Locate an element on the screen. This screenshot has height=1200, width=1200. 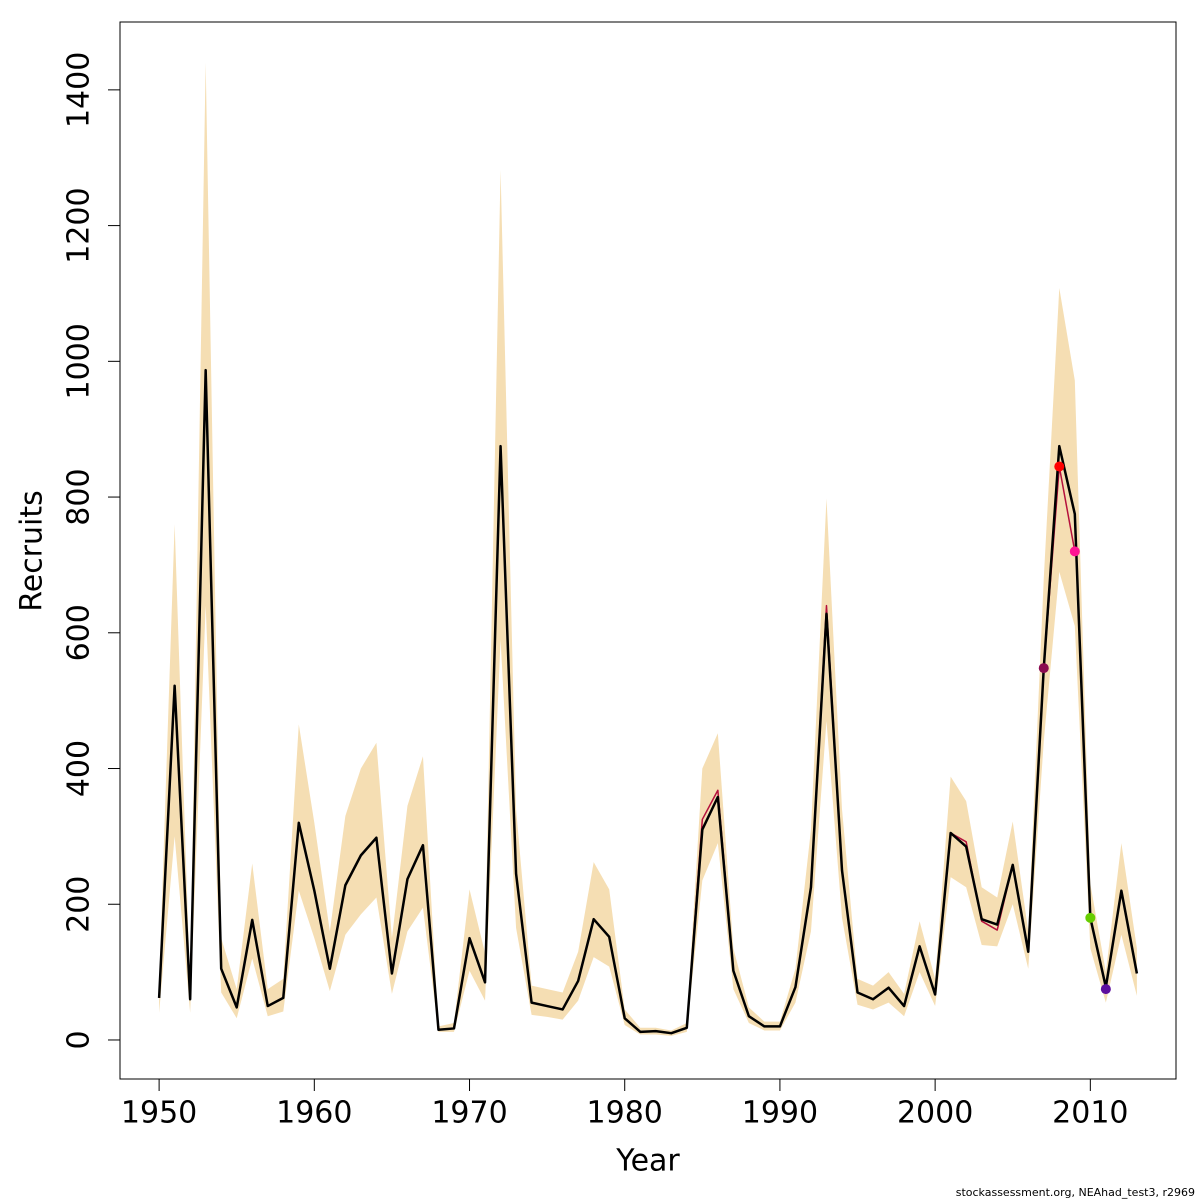
x-tick-label: 1950 is located at coordinates (159, 1113).